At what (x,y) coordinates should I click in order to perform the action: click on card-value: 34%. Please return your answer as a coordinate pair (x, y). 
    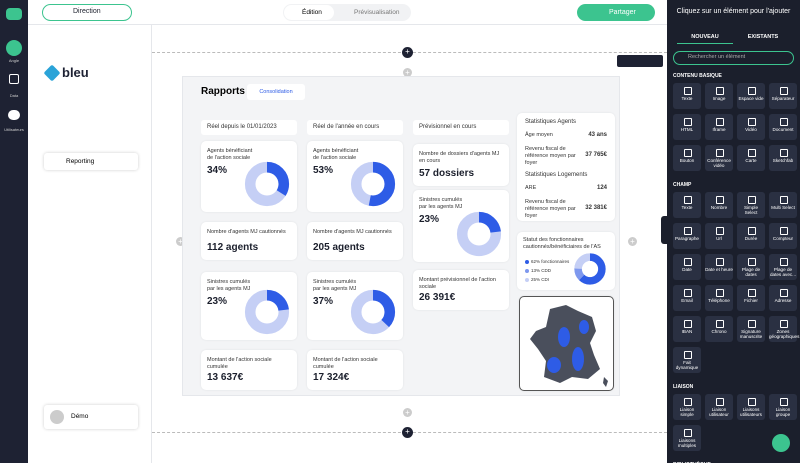
    Looking at the image, I should click on (217, 170).